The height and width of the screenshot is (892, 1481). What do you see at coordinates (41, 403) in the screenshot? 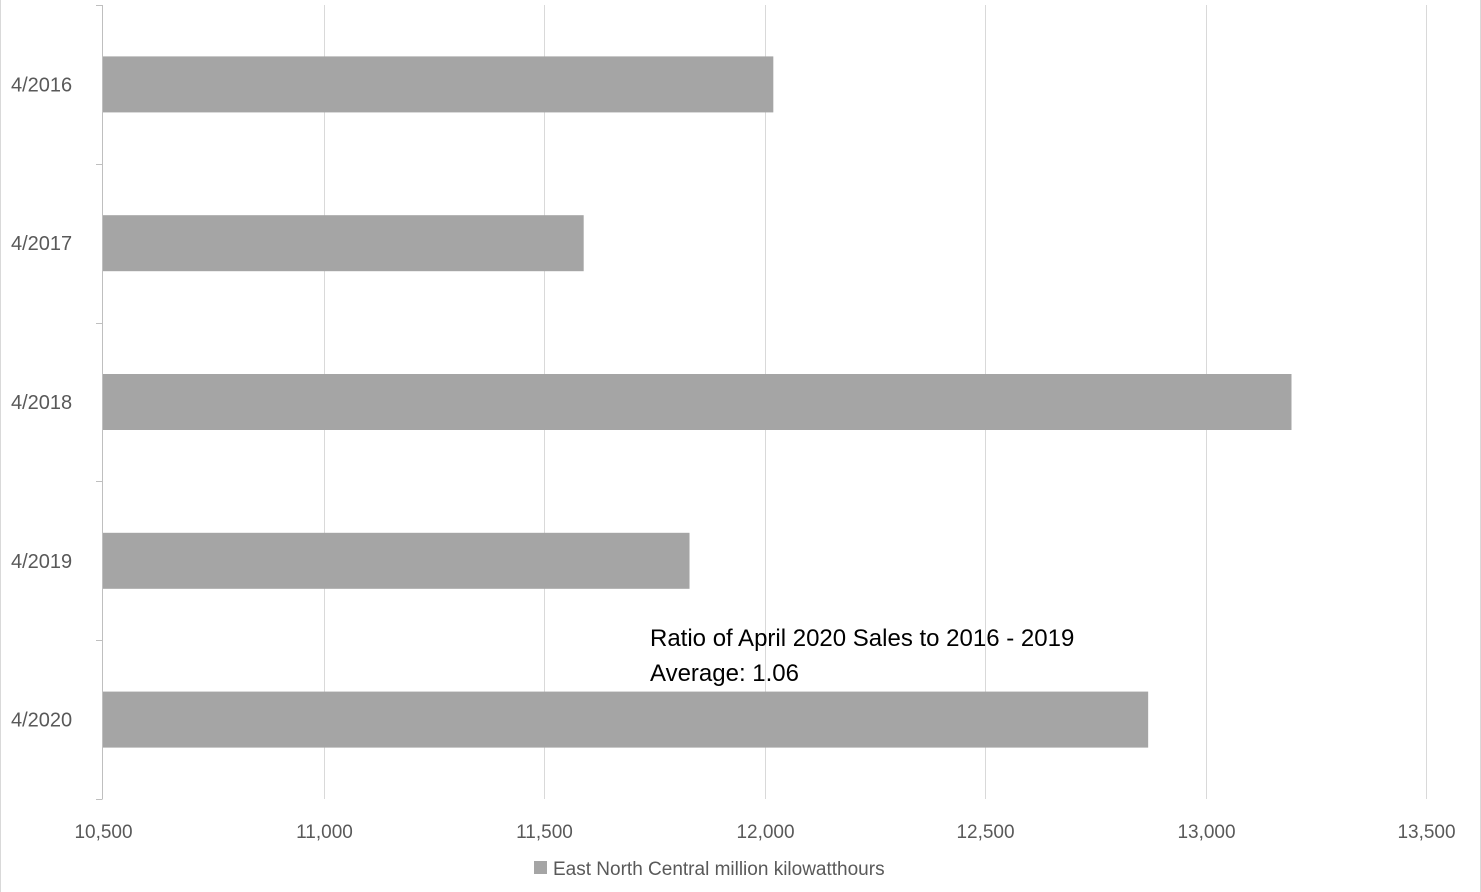
I see `category-label: 4/2018` at bounding box center [41, 403].